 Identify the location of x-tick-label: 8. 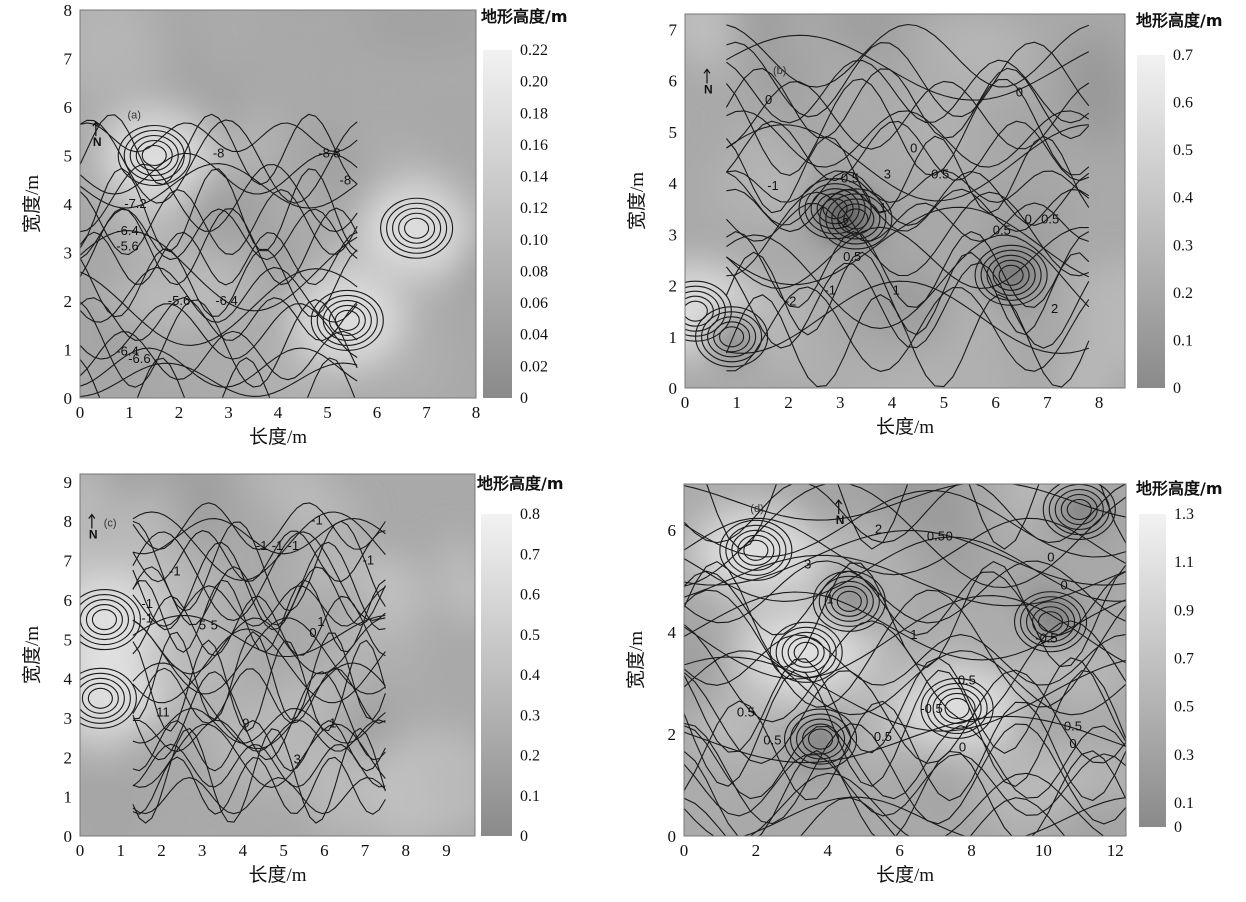
(971, 850).